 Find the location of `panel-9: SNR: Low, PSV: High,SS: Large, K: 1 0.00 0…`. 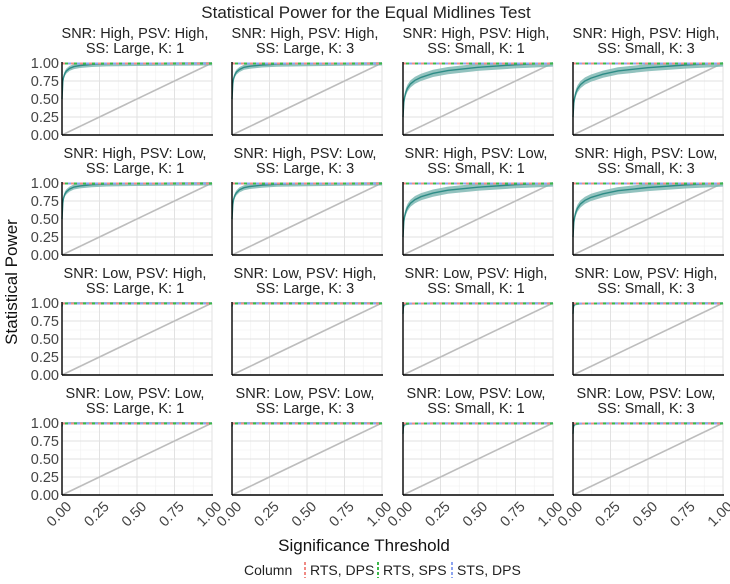

panel-9: SNR: Low, PSV: High,SS: Large, K: 1 0.00 0… is located at coordinates (122, 325).